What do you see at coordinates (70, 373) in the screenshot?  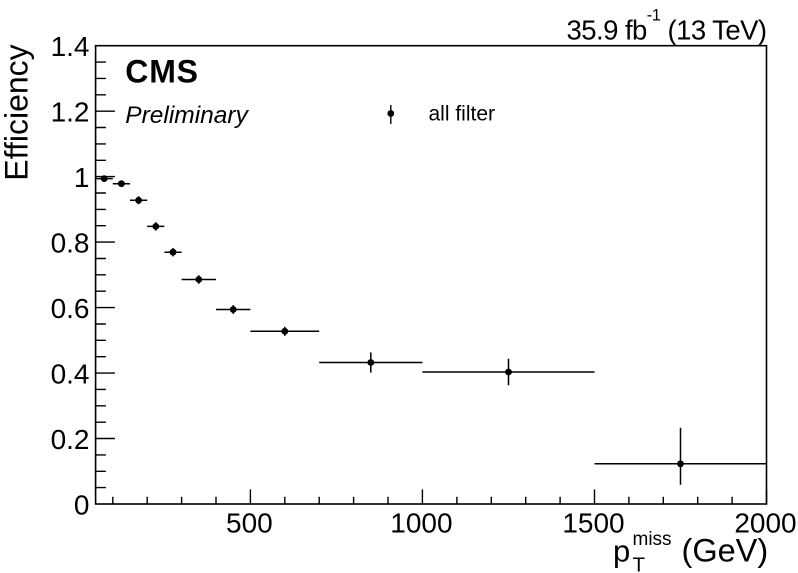 I see `svg-text: 0.4` at bounding box center [70, 373].